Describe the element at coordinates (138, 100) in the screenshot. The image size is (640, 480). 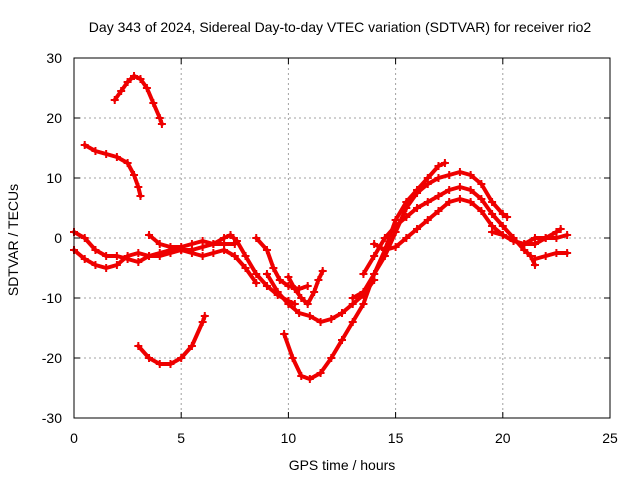
I see `series-arc-a` at that location.